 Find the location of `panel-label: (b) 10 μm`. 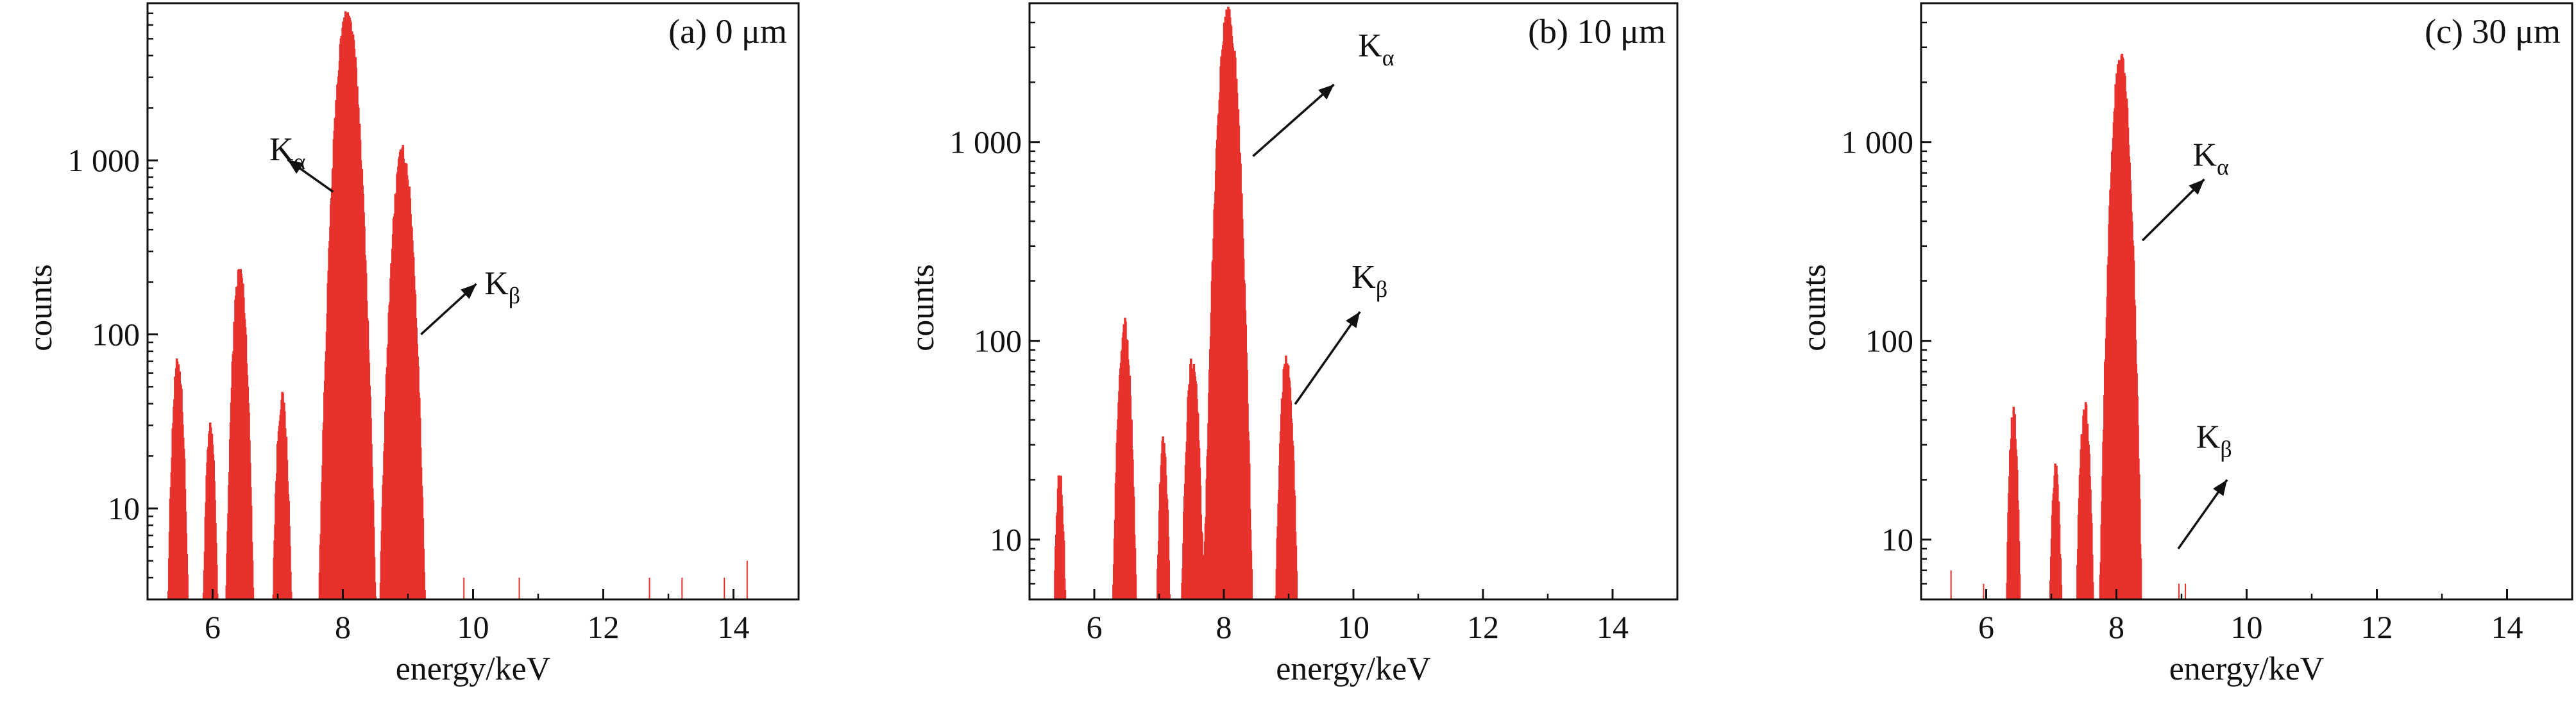

panel-label: (b) 10 μm is located at coordinates (1597, 32).